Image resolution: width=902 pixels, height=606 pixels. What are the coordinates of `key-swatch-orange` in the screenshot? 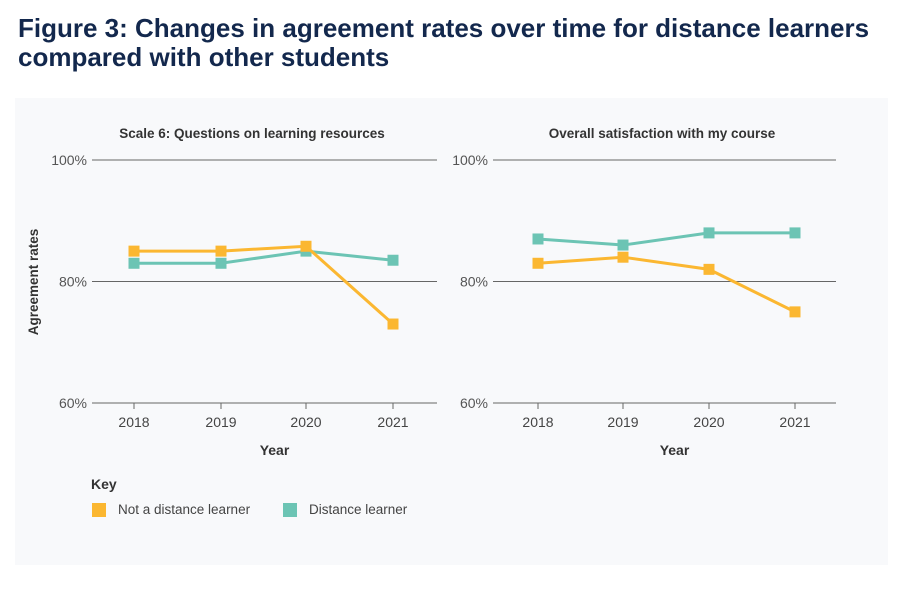 It's located at (99, 509).